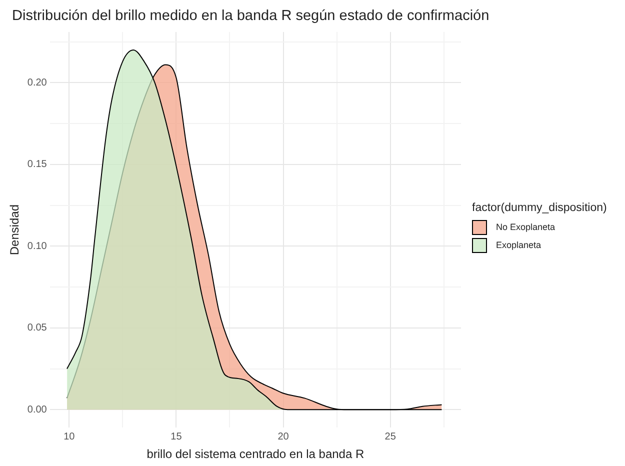  I want to click on x-tick-label: 15, so click(176, 436).